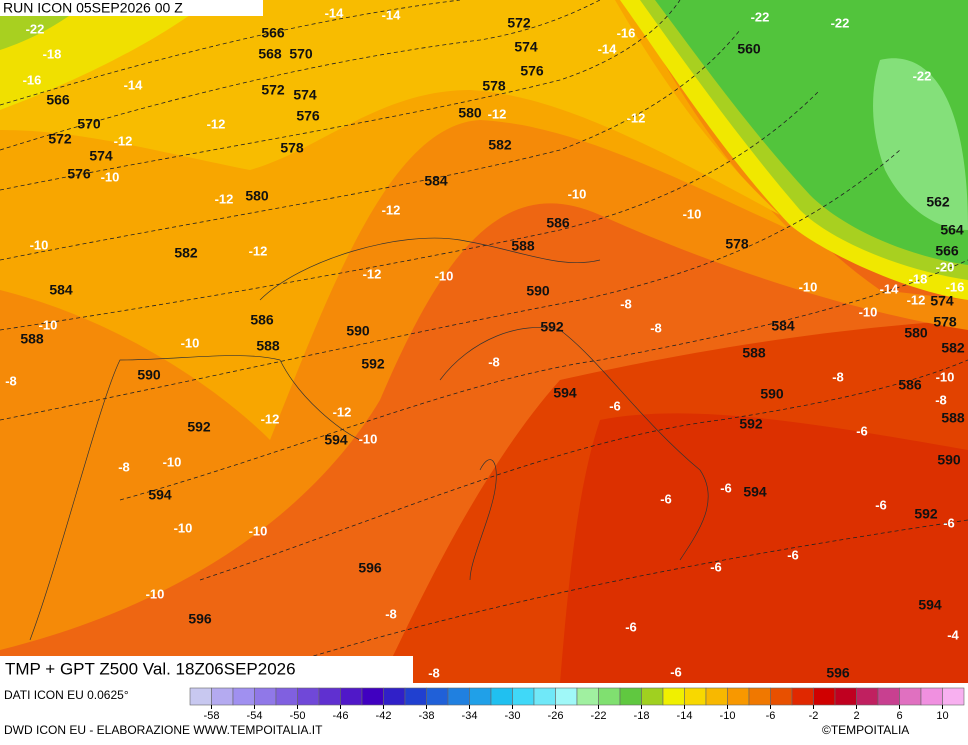  What do you see at coordinates (513, 716) in the screenshot?
I see `colorbar-tick-label: -30` at bounding box center [513, 716].